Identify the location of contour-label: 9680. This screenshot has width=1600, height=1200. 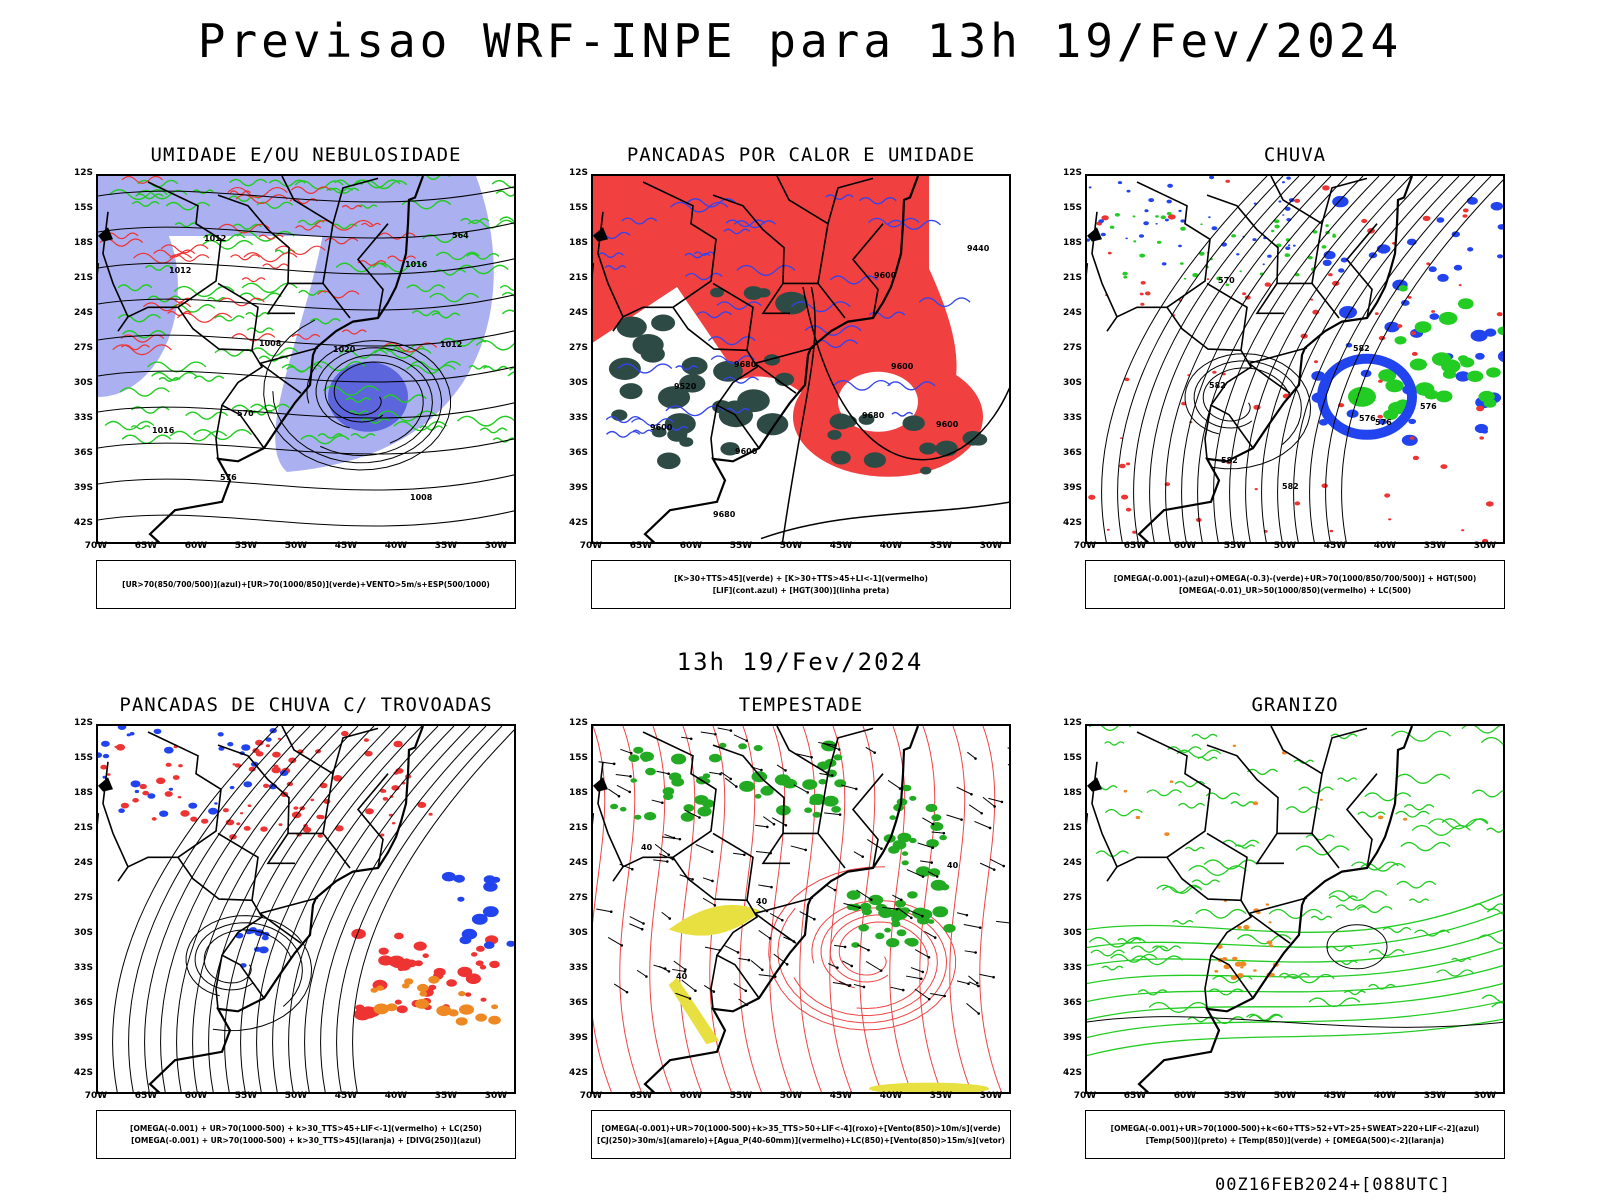
(745, 364).